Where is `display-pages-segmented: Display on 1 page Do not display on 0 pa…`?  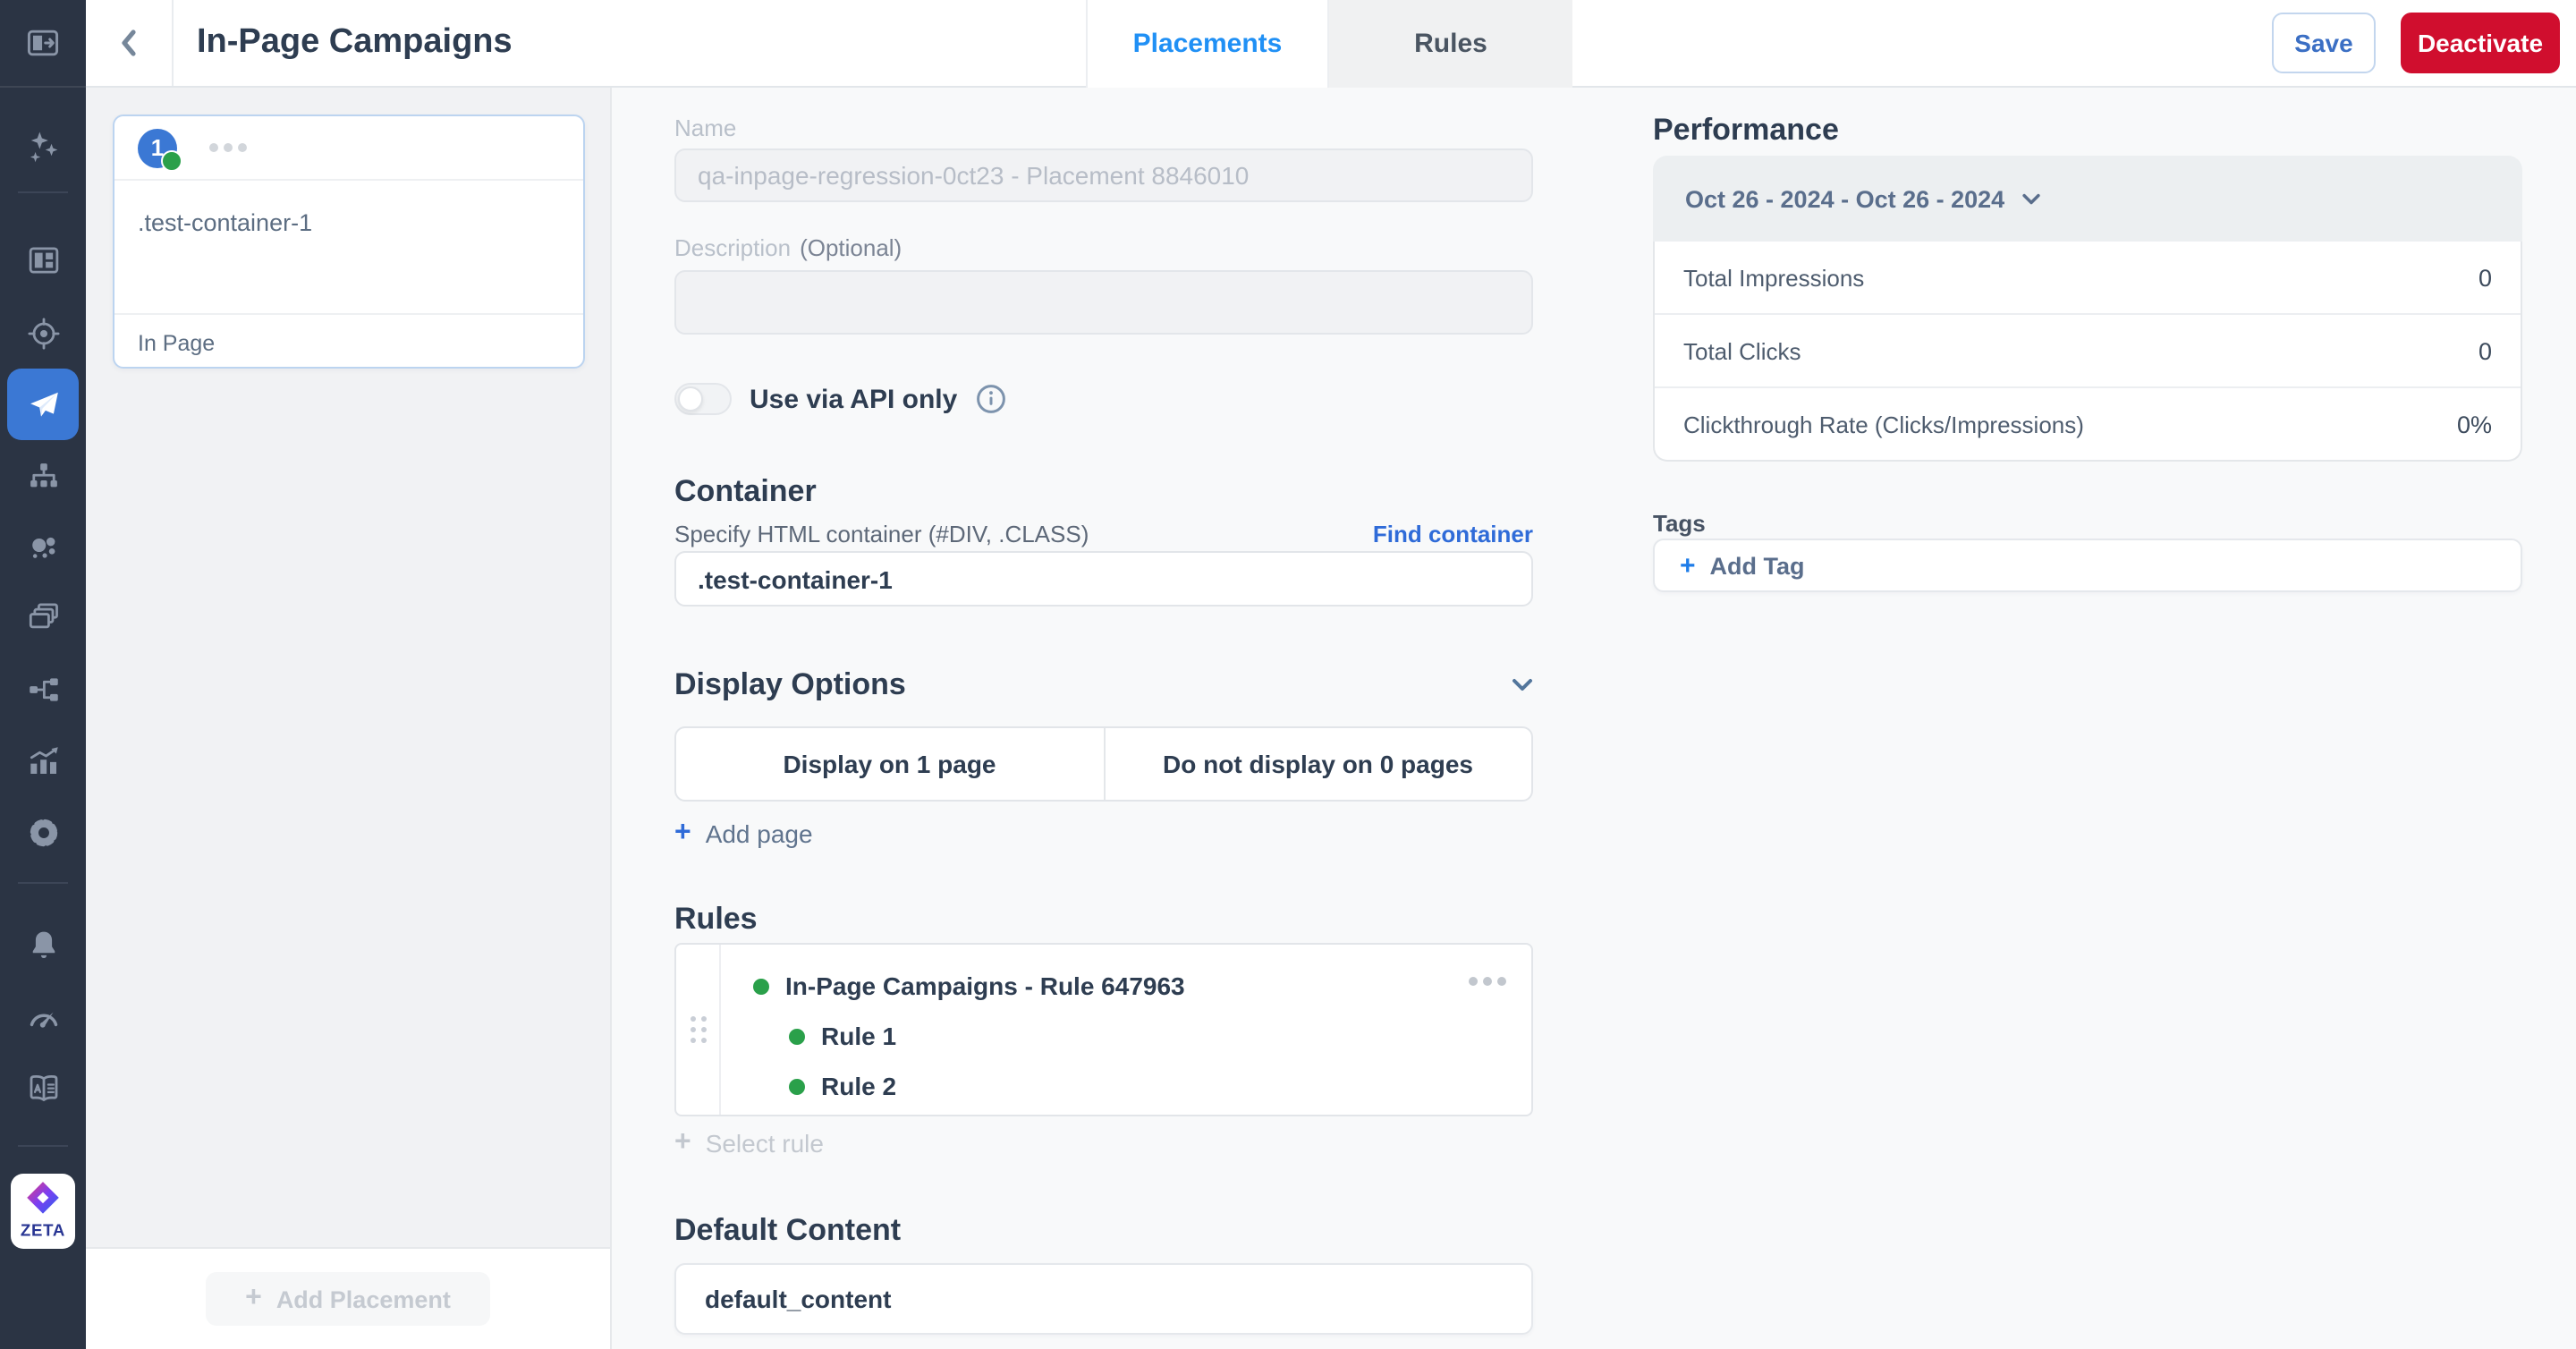
display-pages-segmented: Display on 1 page Do not display on 0 pa… is located at coordinates (1103, 764).